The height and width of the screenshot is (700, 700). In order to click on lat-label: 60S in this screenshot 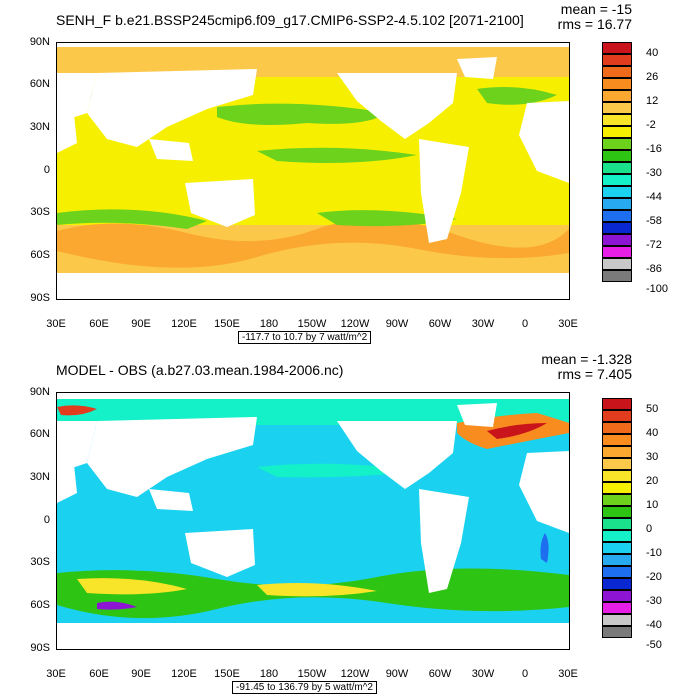, I will do `click(40, 255)`.